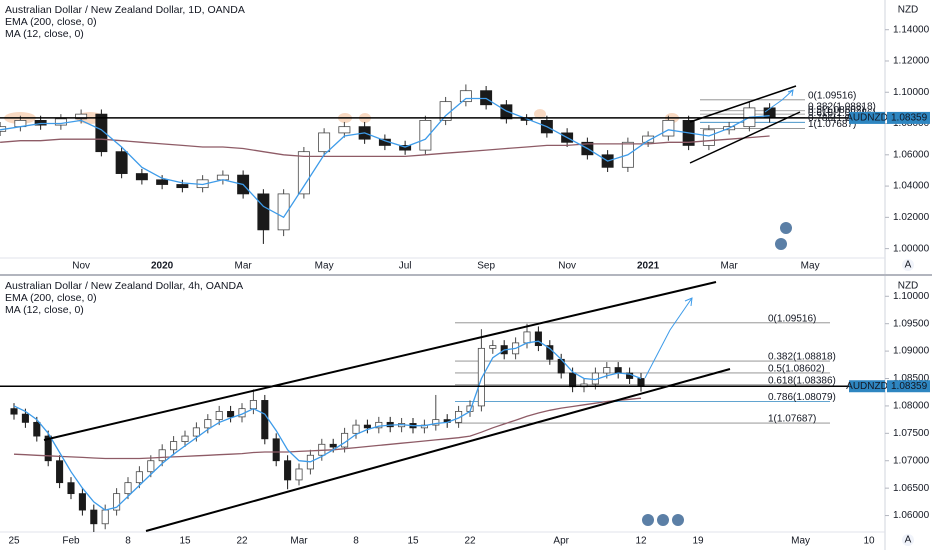 The width and height of the screenshot is (932, 550). I want to click on y-tick-label: 1.14000, so click(911, 29).